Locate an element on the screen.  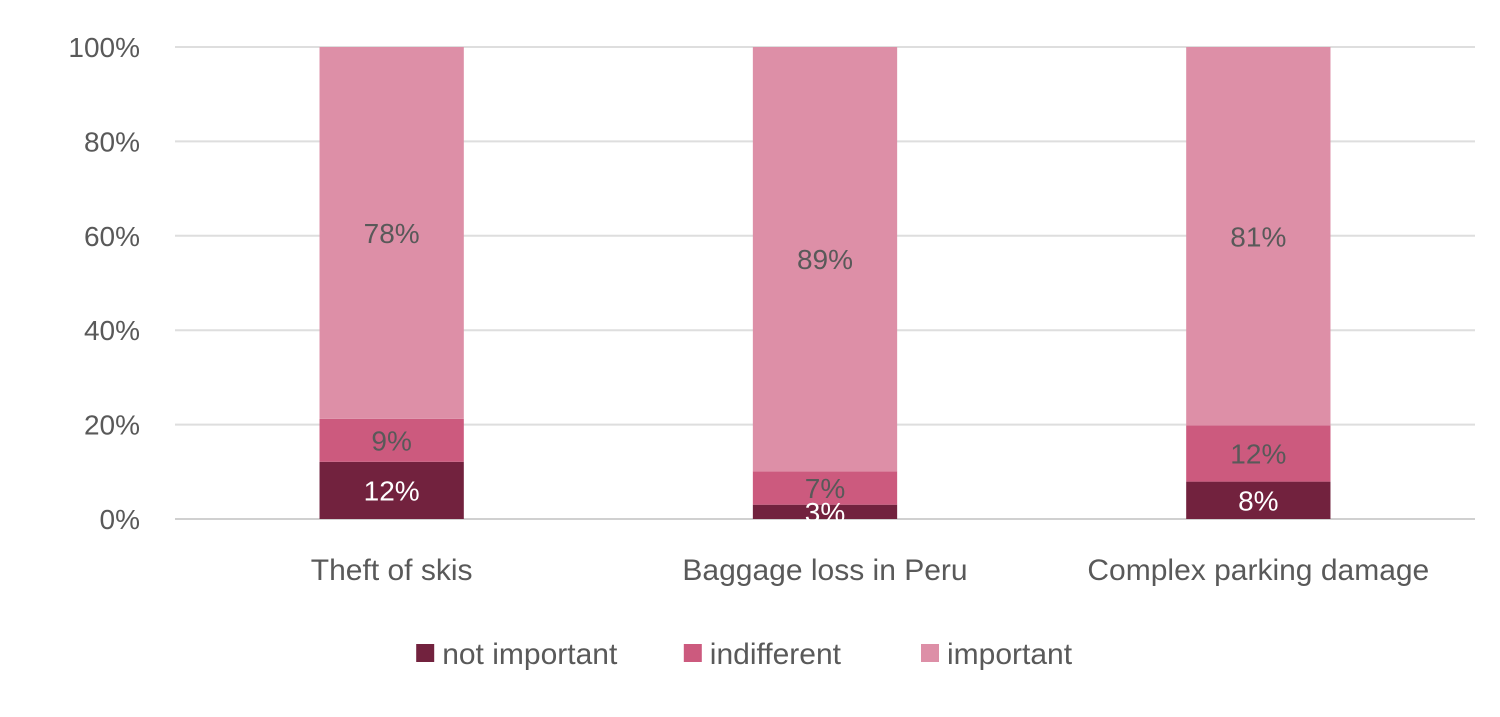
y-tick-label: 40% is located at coordinates (112, 330).